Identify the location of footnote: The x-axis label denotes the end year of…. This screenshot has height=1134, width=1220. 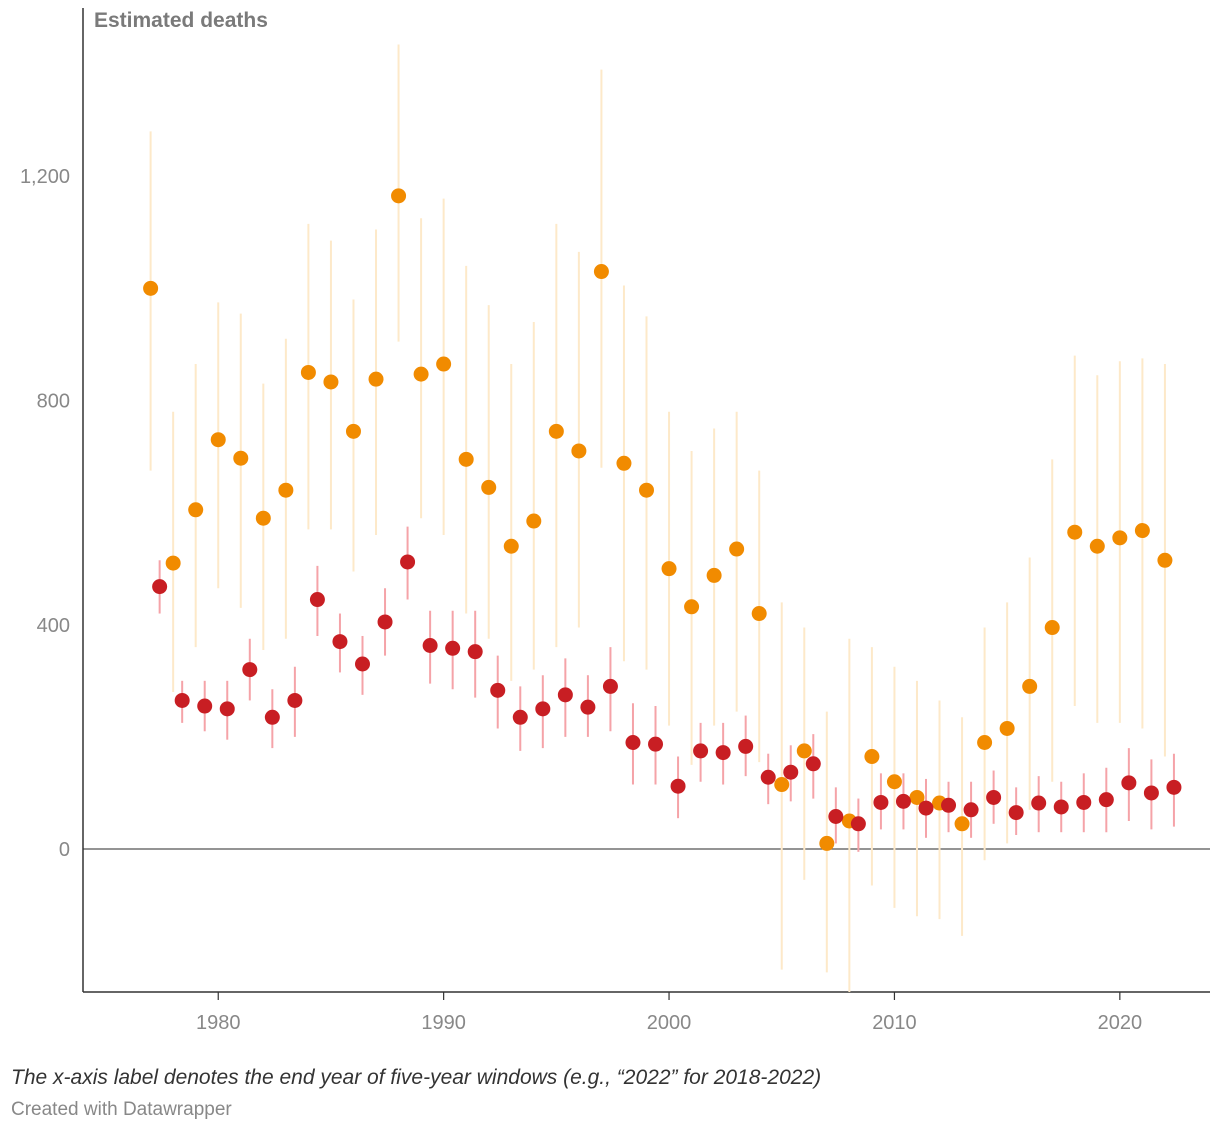
(416, 1077).